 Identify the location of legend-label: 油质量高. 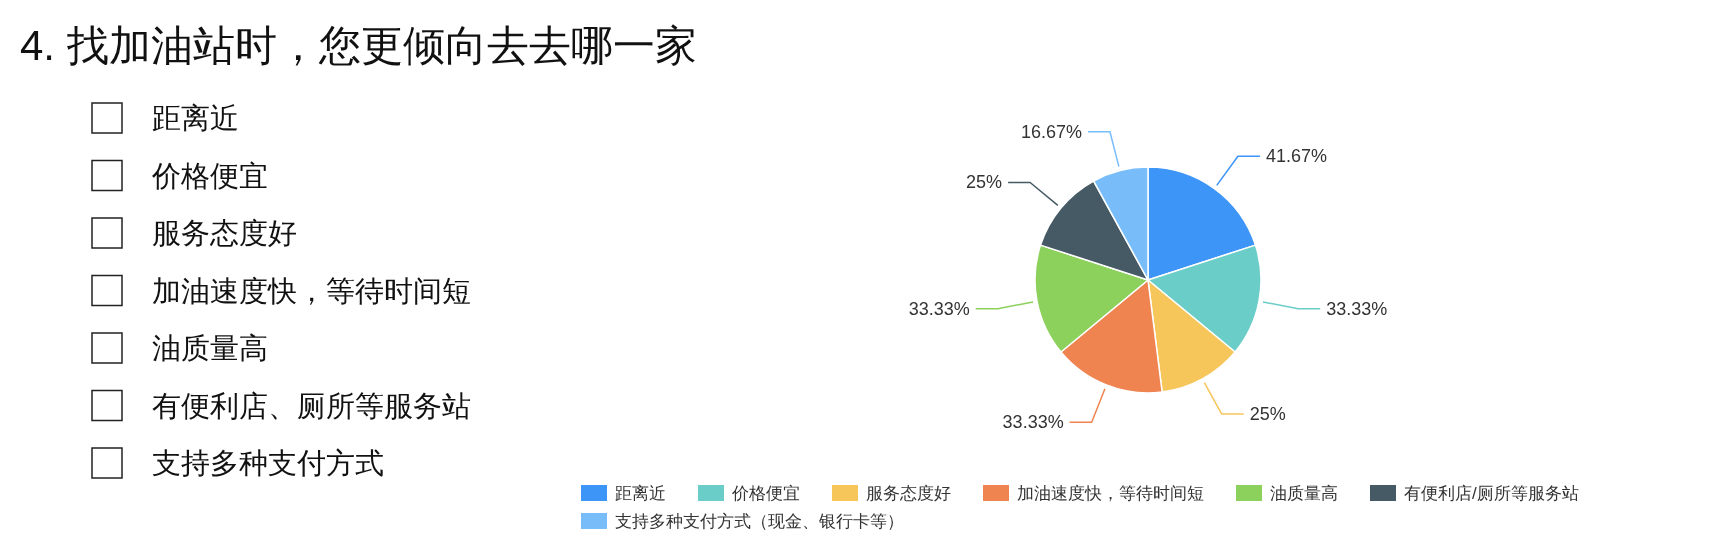
(1304, 493).